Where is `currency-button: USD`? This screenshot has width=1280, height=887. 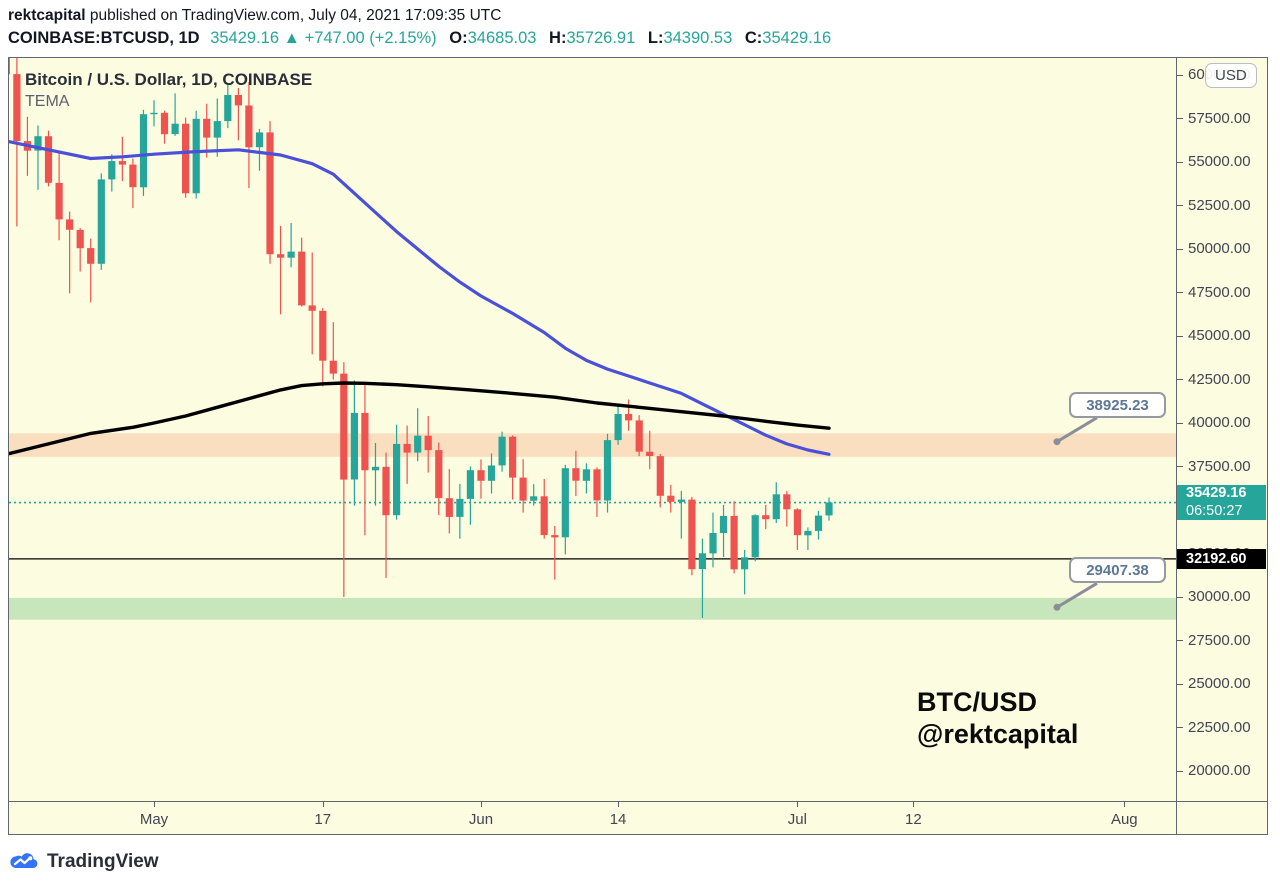
currency-button: USD is located at coordinates (1231, 75).